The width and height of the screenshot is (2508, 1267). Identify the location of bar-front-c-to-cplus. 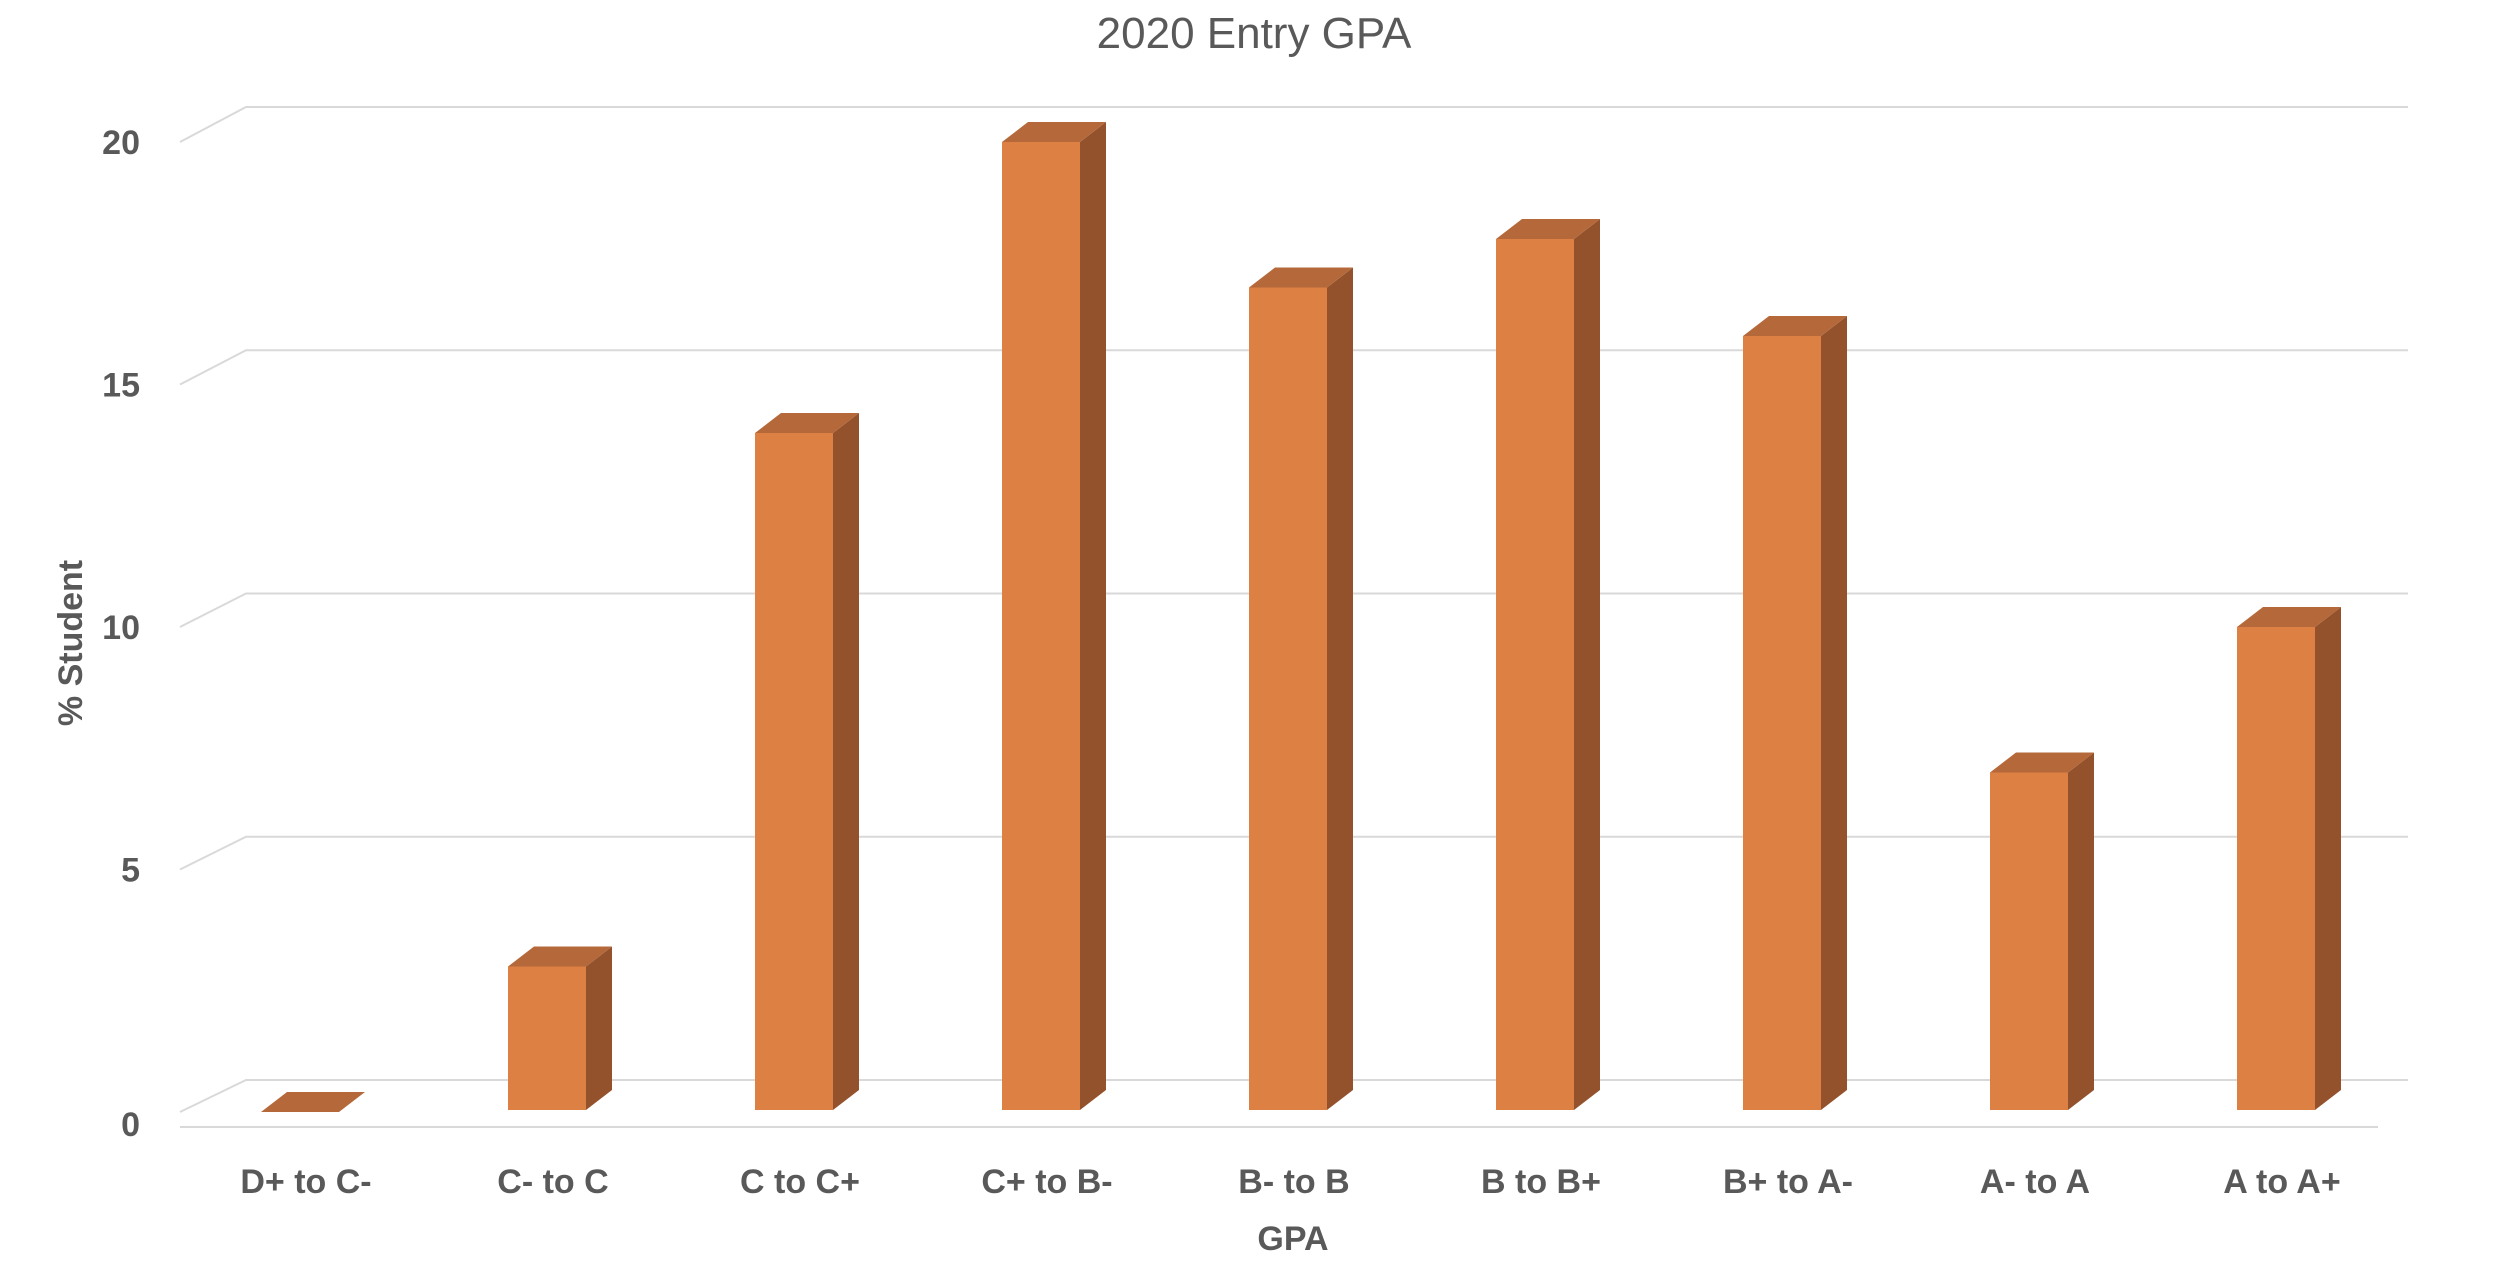
(794, 771).